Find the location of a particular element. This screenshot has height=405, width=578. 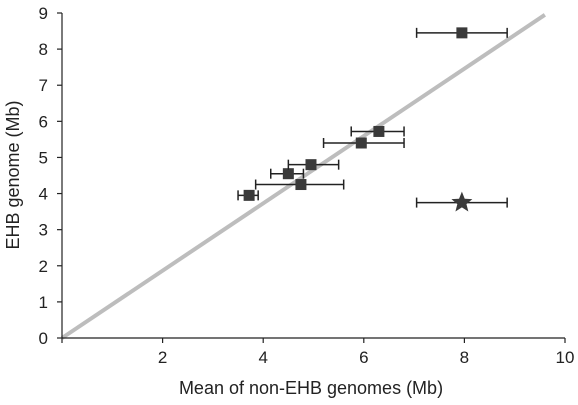

star-marker is located at coordinates (462, 201).